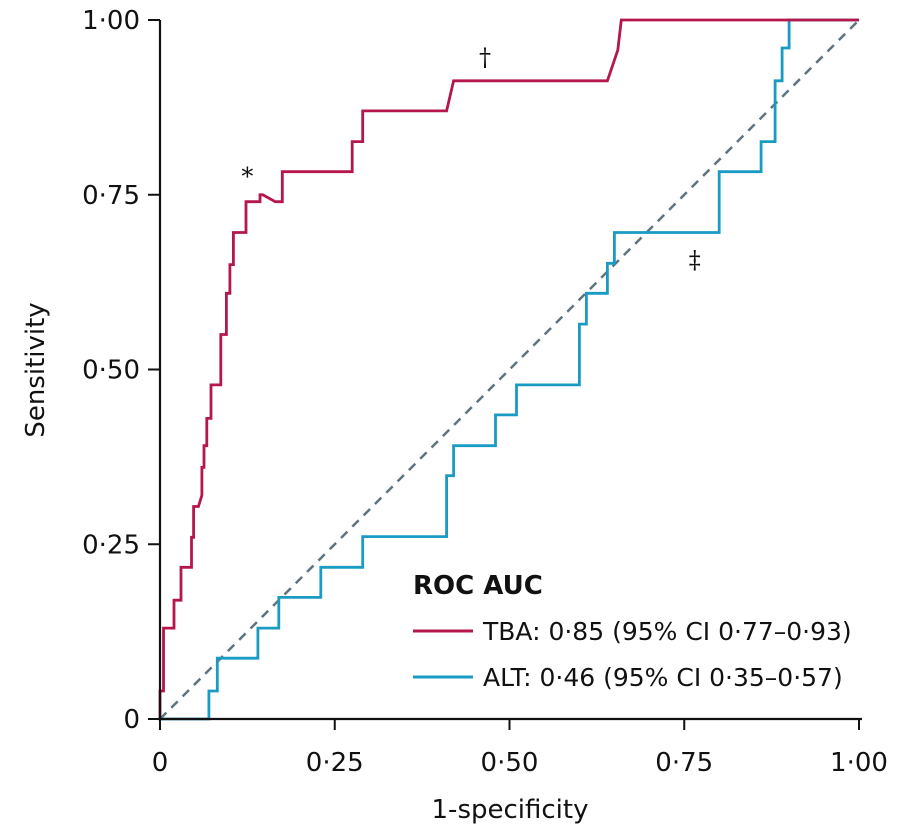  I want to click on y-tick-label: 1·00, so click(111, 21).